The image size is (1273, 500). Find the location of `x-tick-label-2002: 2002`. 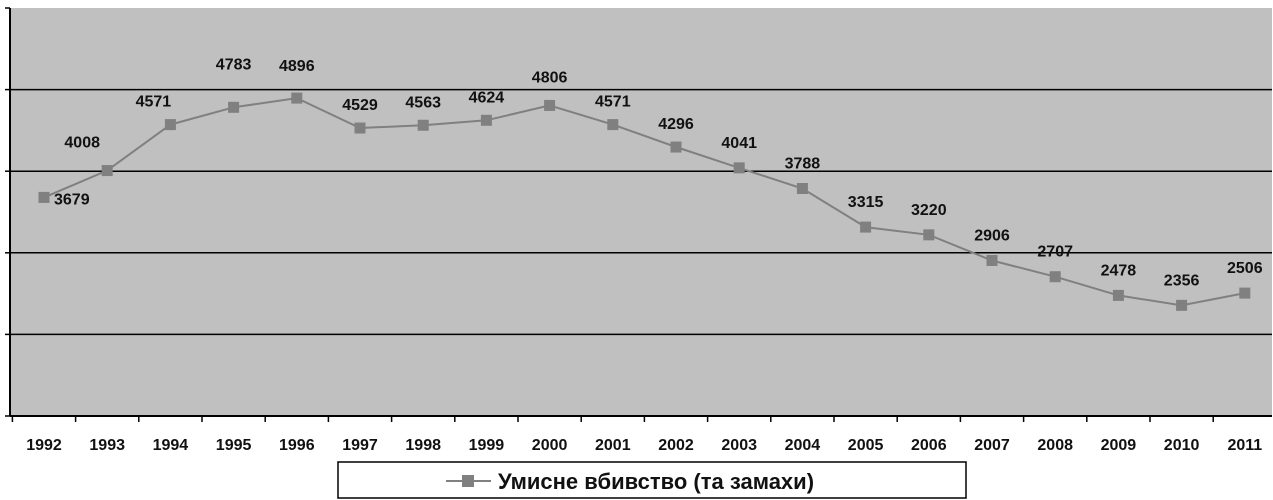

x-tick-label-2002: 2002 is located at coordinates (676, 445).